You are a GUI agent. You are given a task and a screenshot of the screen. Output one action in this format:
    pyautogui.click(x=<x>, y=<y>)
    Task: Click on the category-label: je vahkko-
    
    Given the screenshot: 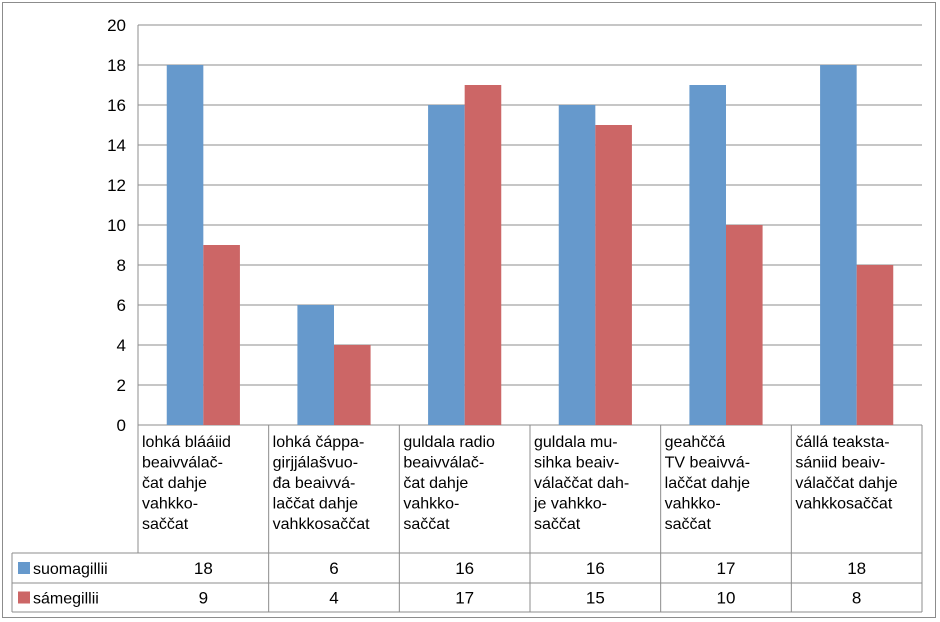 What is the action you would take?
    pyautogui.click(x=570, y=504)
    